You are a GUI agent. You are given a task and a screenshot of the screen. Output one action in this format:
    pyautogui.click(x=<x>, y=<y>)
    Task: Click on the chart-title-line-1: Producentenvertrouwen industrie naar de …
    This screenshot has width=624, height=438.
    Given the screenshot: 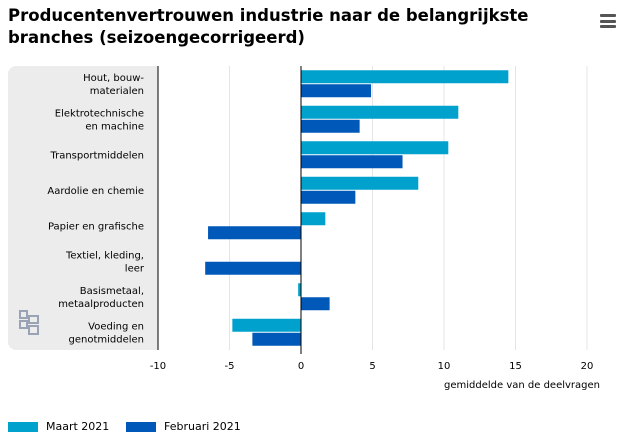 What is the action you would take?
    pyautogui.click(x=268, y=15)
    